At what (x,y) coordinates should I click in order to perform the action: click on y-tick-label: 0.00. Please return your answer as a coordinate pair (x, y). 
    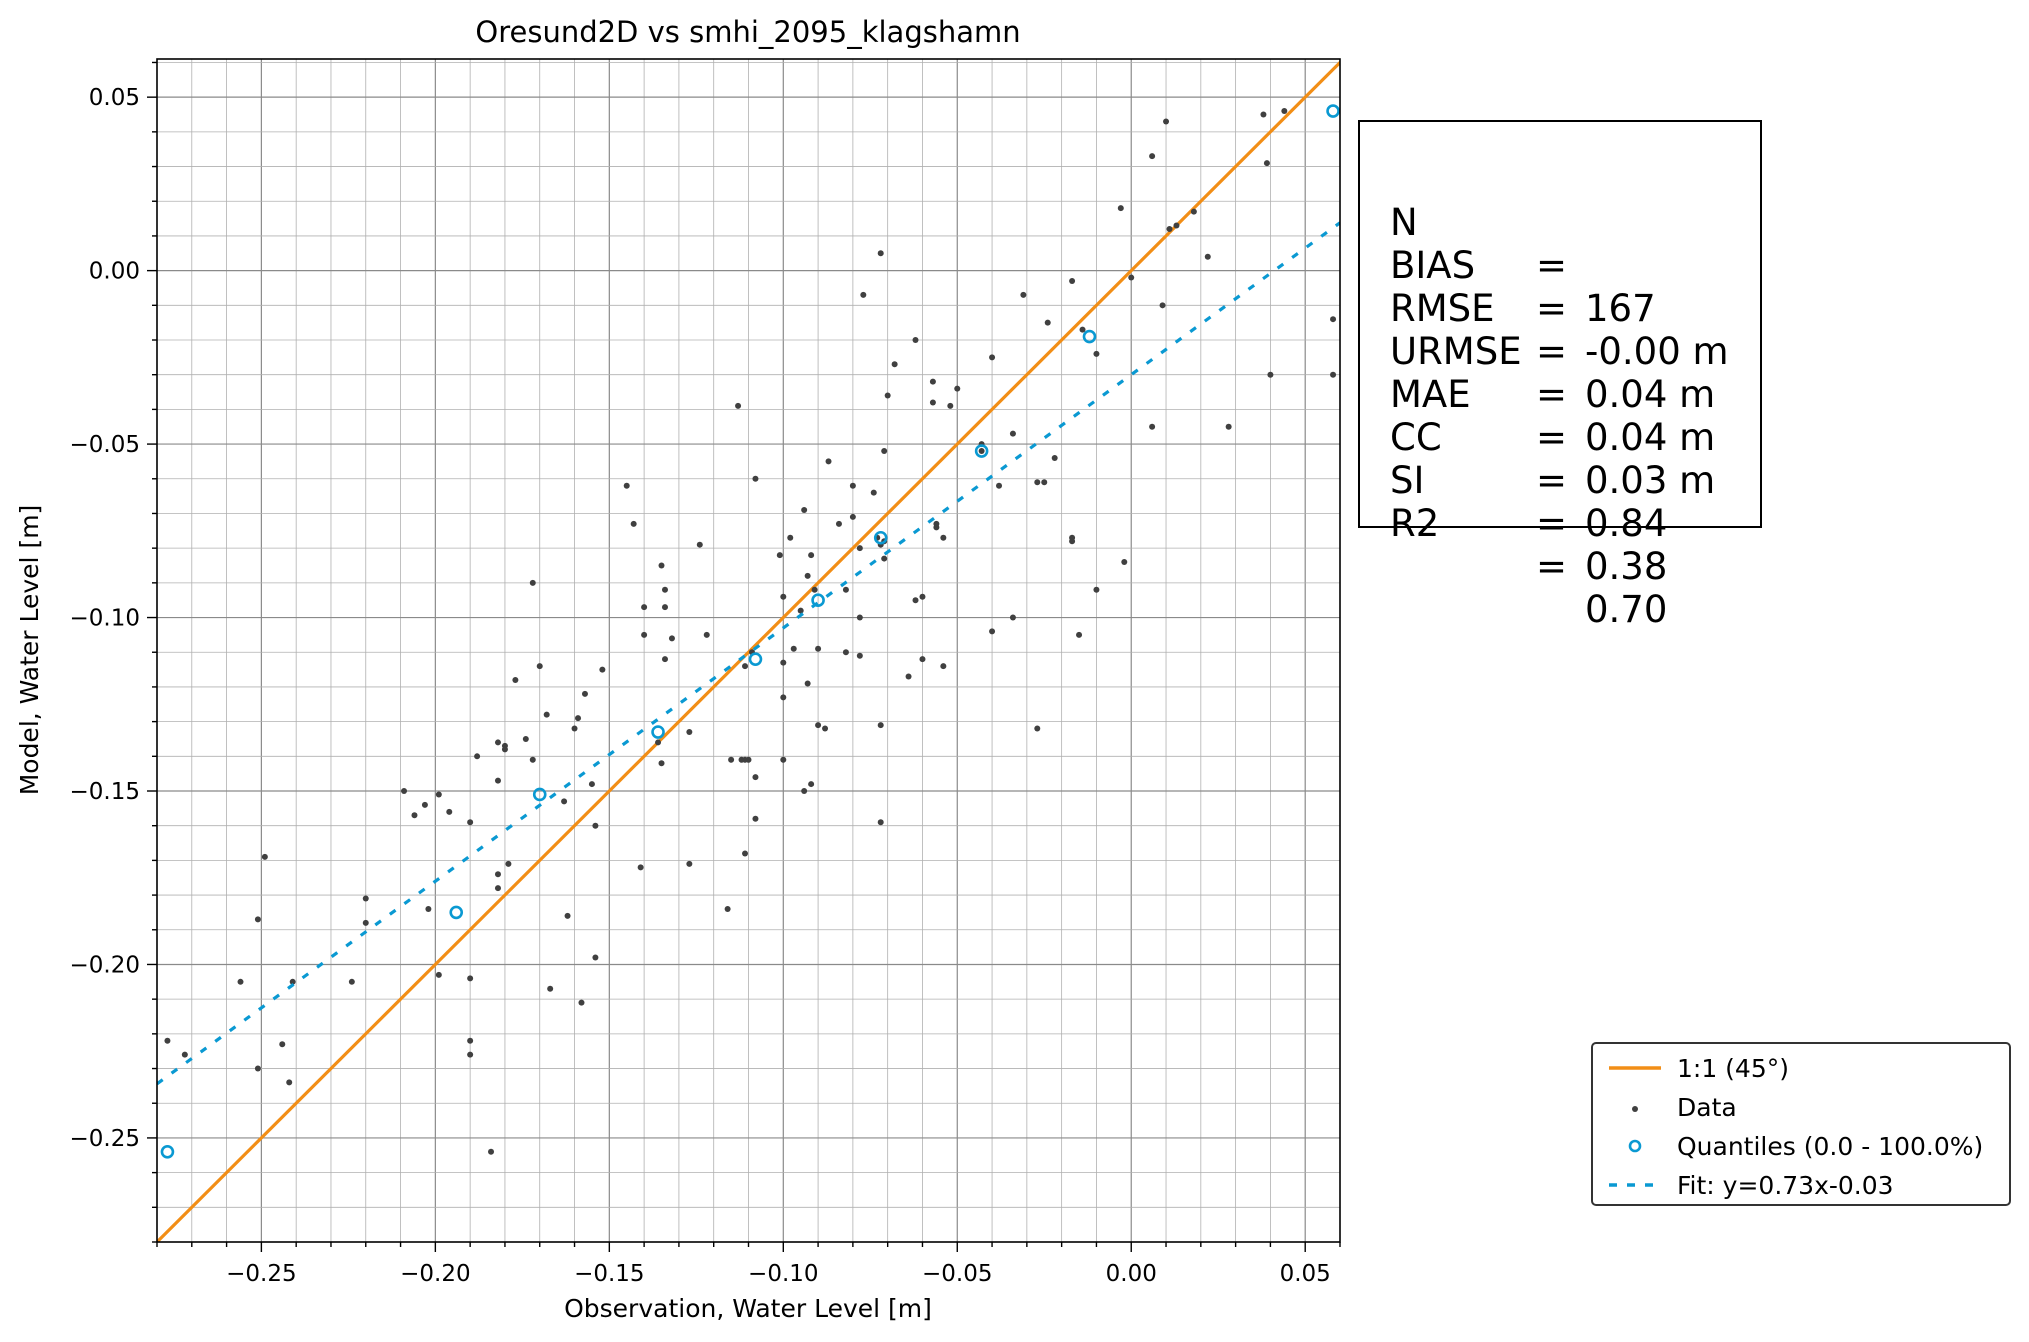
    Looking at the image, I should click on (114, 272).